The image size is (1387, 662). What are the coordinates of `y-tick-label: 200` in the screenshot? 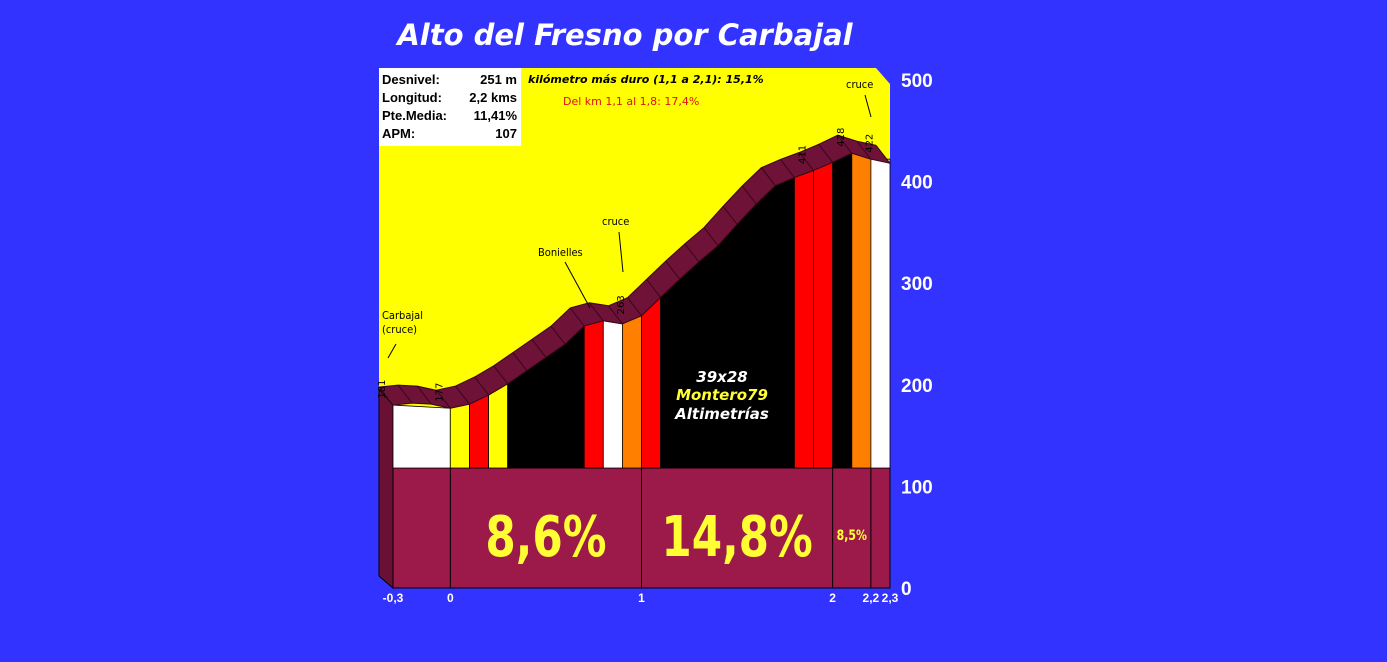 It's located at (917, 386).